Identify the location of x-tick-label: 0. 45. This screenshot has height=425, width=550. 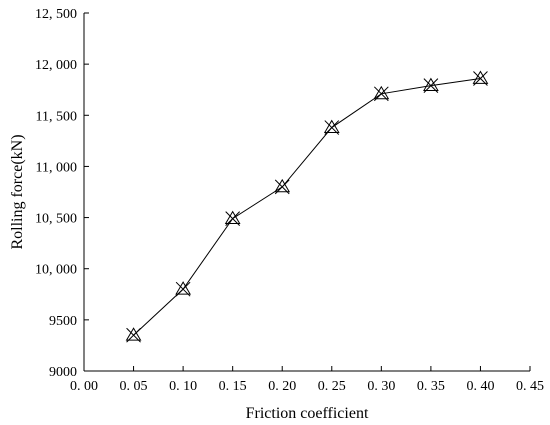
(530, 386).